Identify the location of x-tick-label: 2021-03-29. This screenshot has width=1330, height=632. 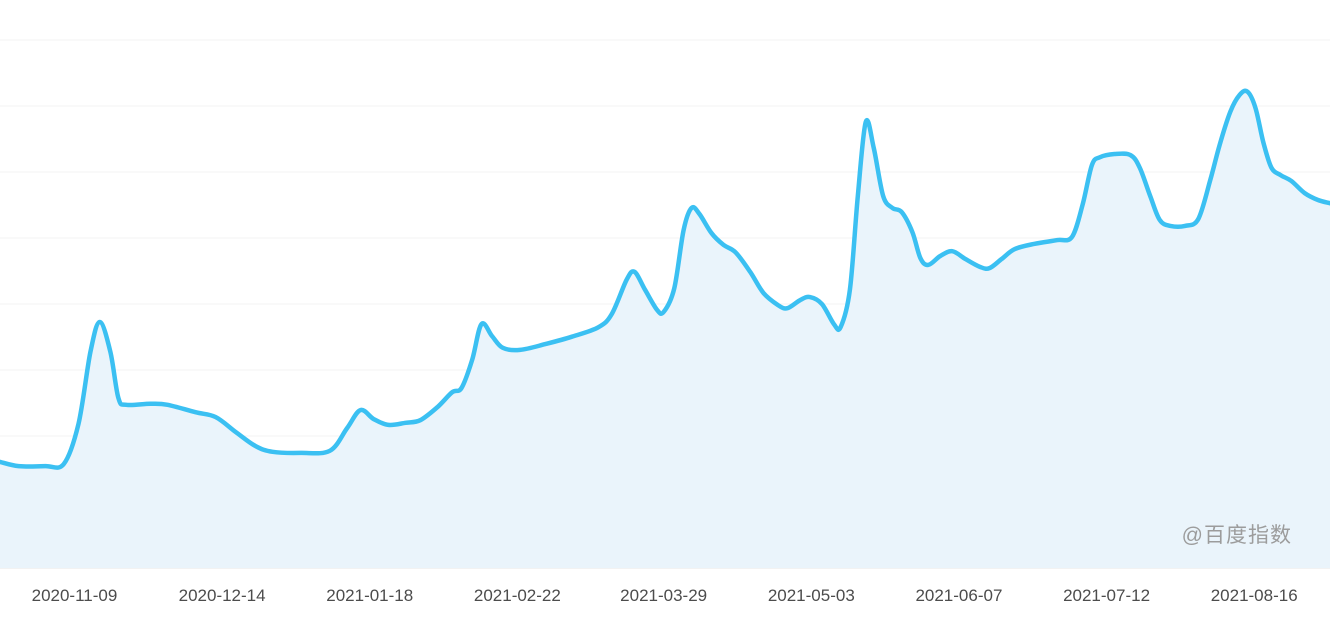
(664, 595).